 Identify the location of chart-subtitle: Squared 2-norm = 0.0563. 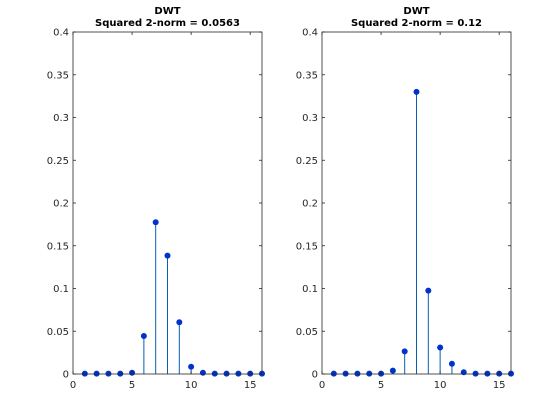
(167, 23).